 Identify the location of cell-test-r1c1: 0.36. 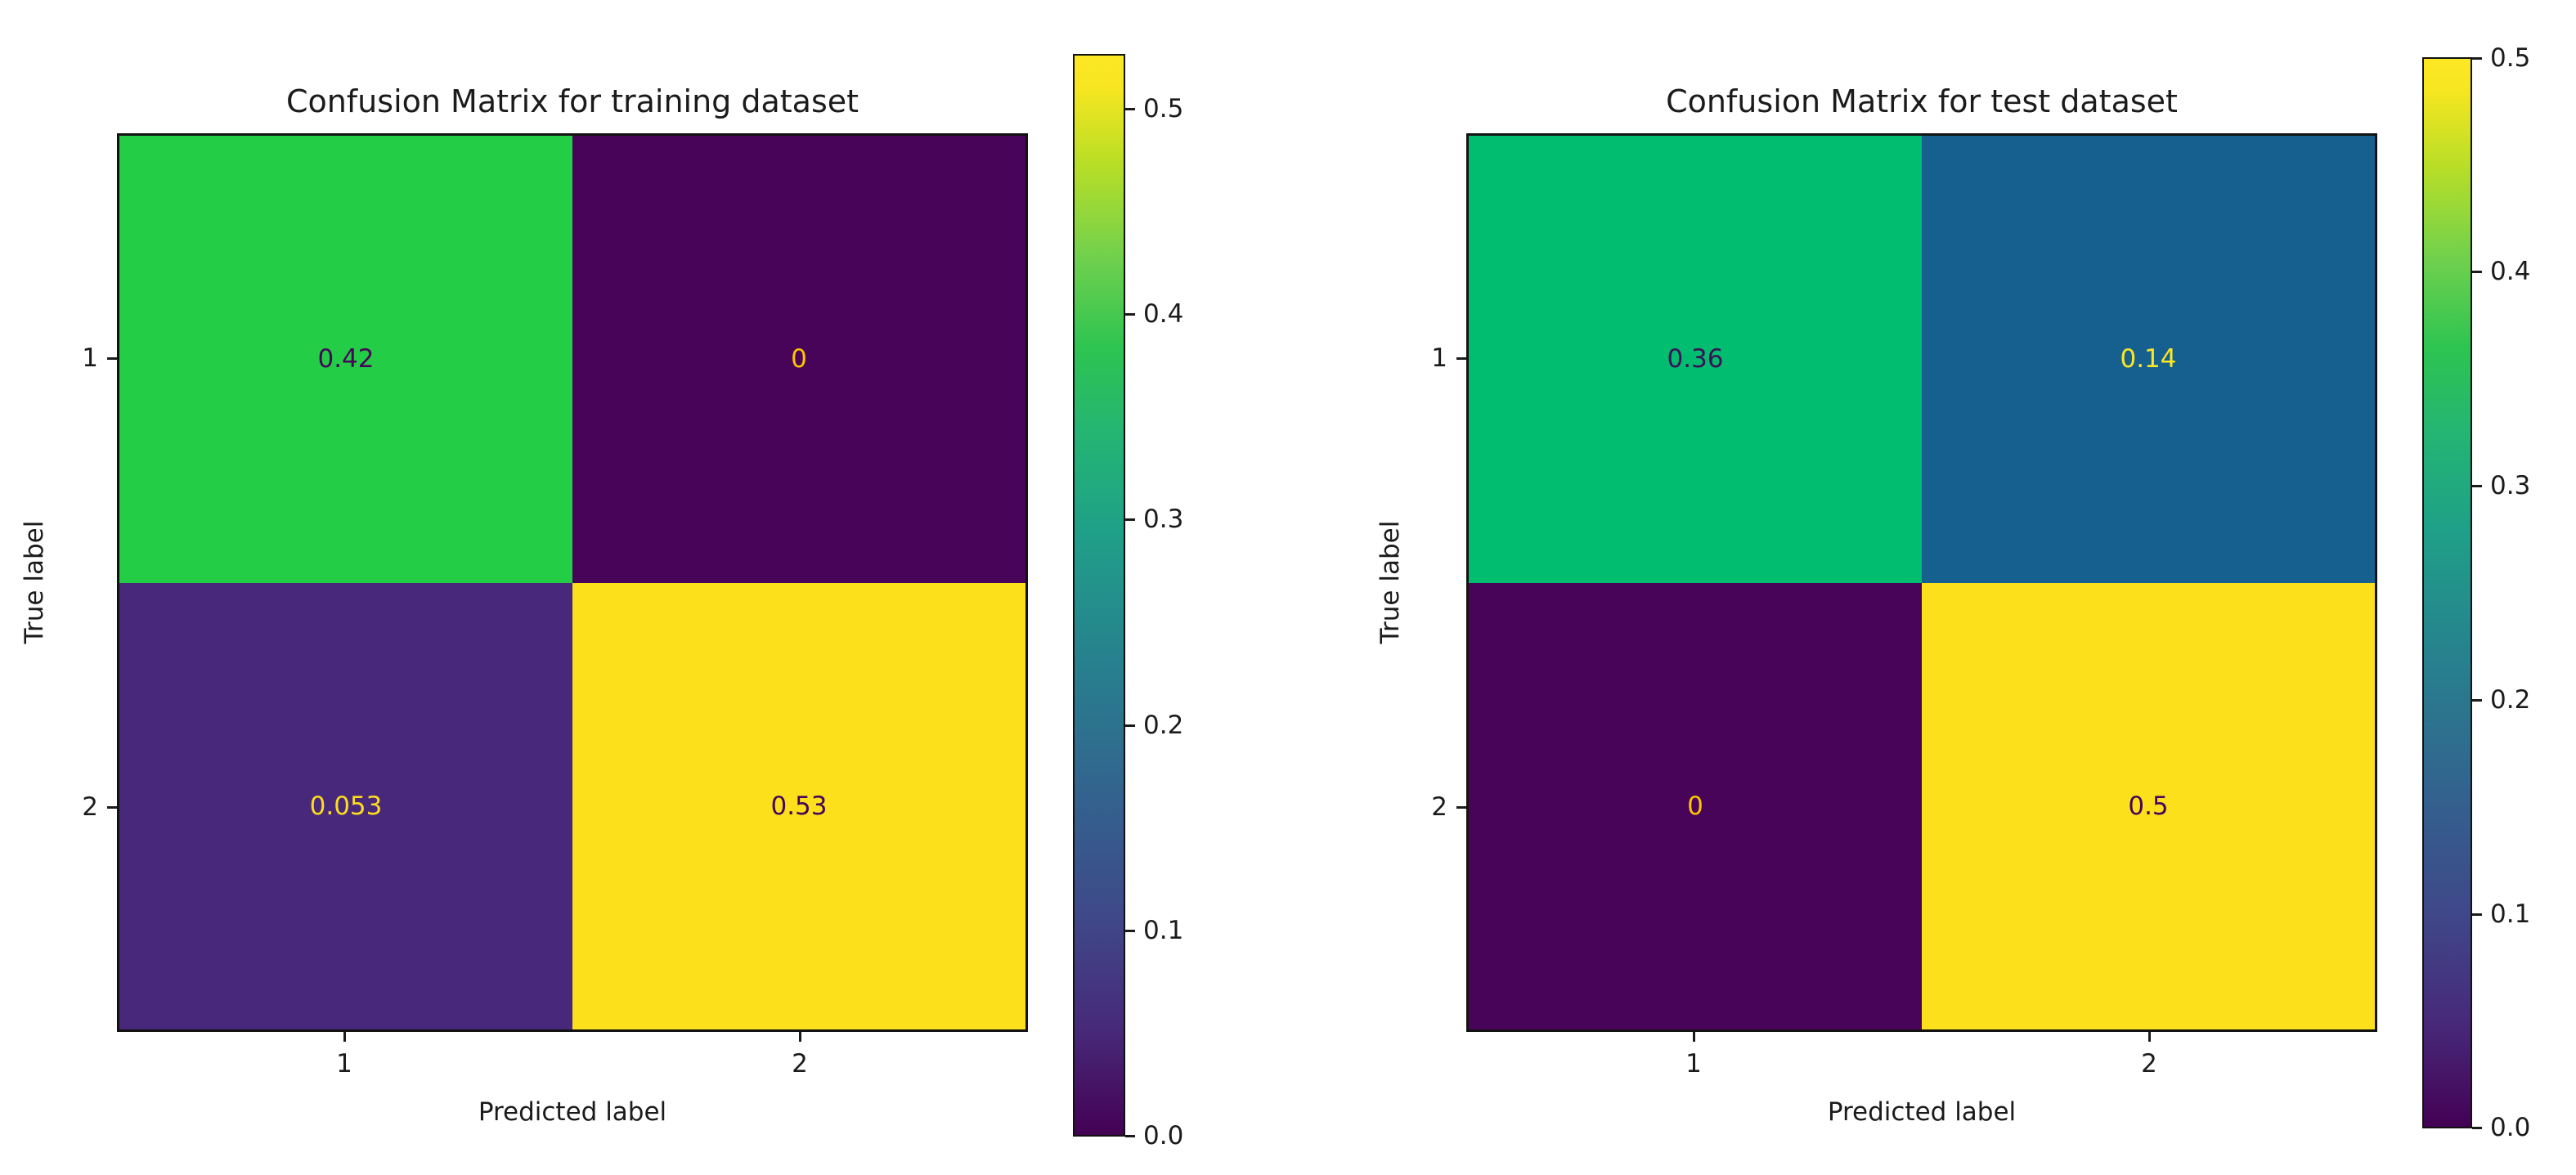
(1695, 360).